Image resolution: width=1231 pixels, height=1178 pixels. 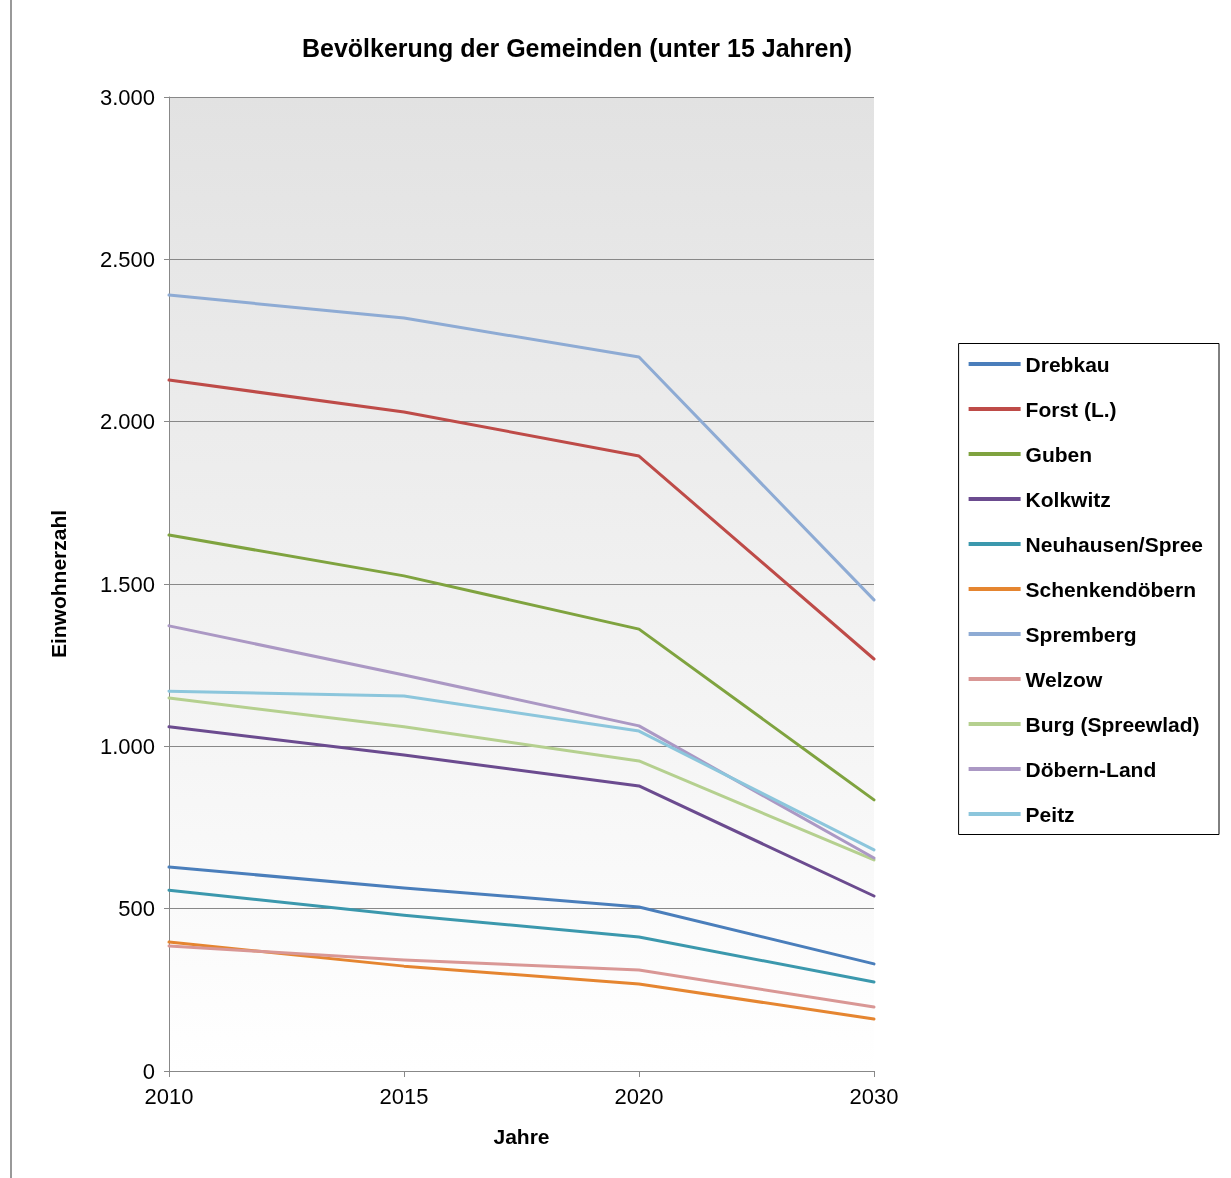 What do you see at coordinates (127, 584) in the screenshot?
I see `y-tick-label: 1.500` at bounding box center [127, 584].